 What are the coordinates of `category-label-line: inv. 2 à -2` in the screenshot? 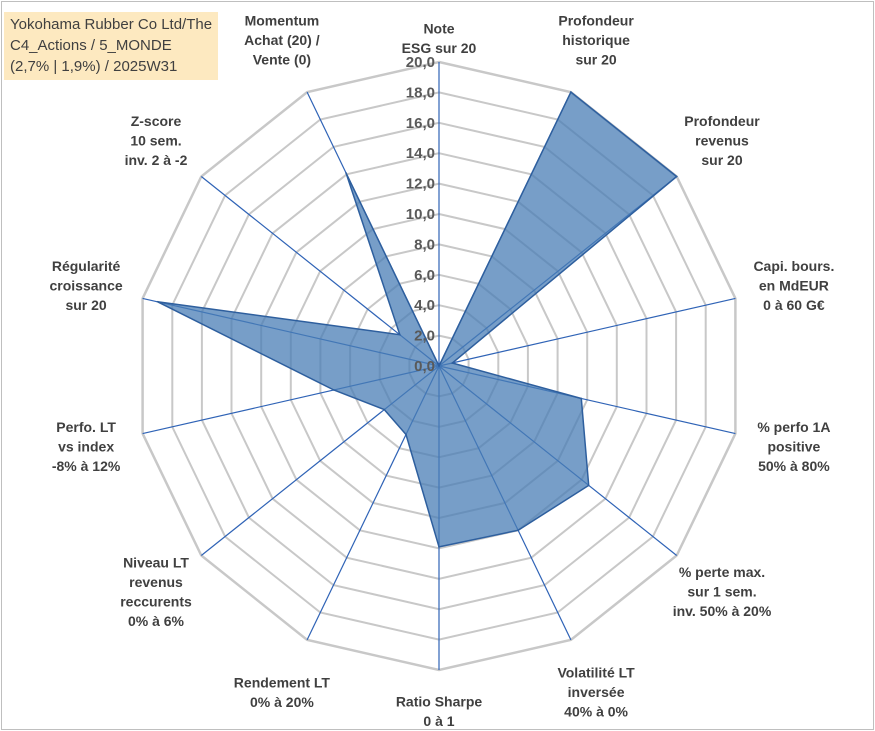 It's located at (156, 160).